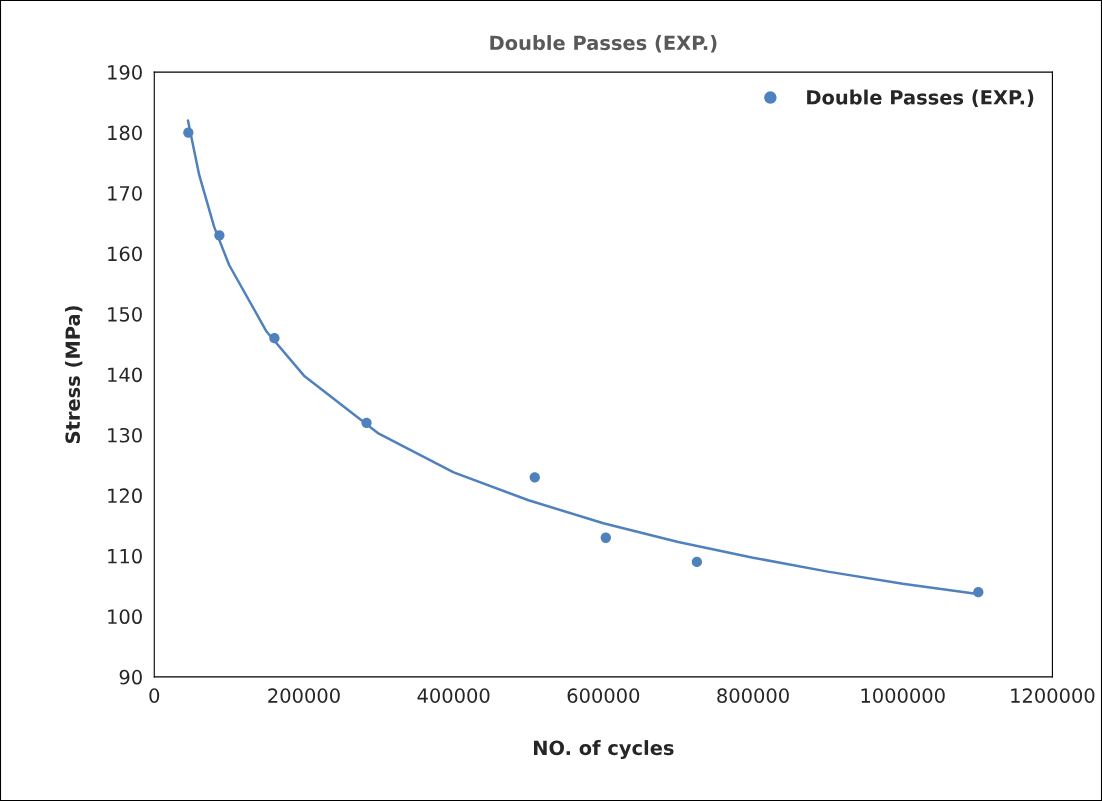 The height and width of the screenshot is (801, 1102). What do you see at coordinates (125, 193) in the screenshot?
I see `y-tick-label: 170` at bounding box center [125, 193].